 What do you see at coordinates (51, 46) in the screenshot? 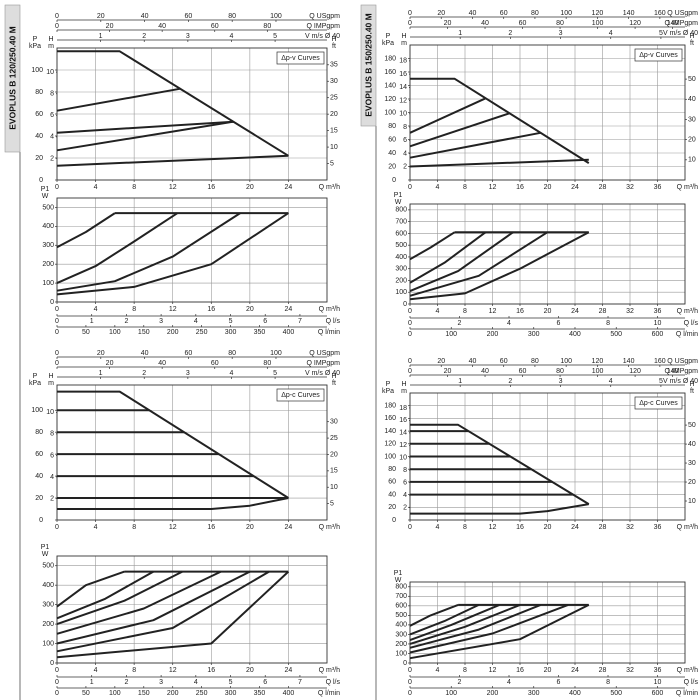
I see `axis-label: m` at bounding box center [51, 46].